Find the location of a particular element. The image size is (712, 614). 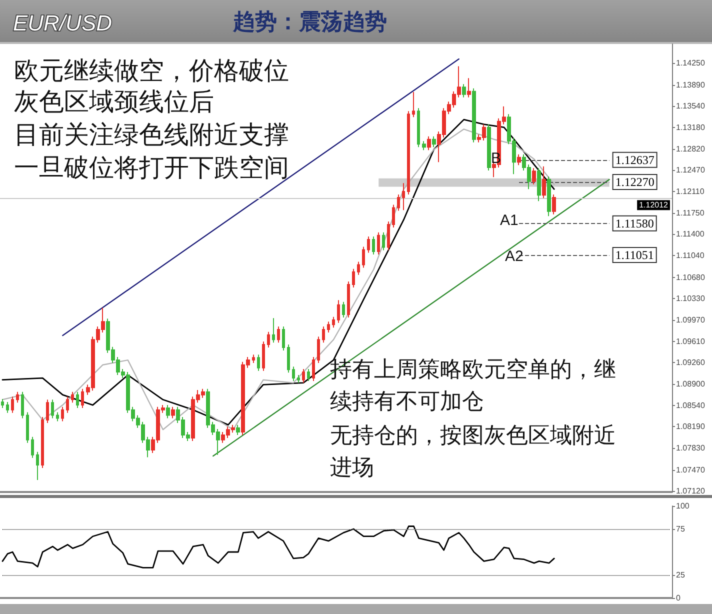

y-tick-label: 1.08190 is located at coordinates (691, 427).